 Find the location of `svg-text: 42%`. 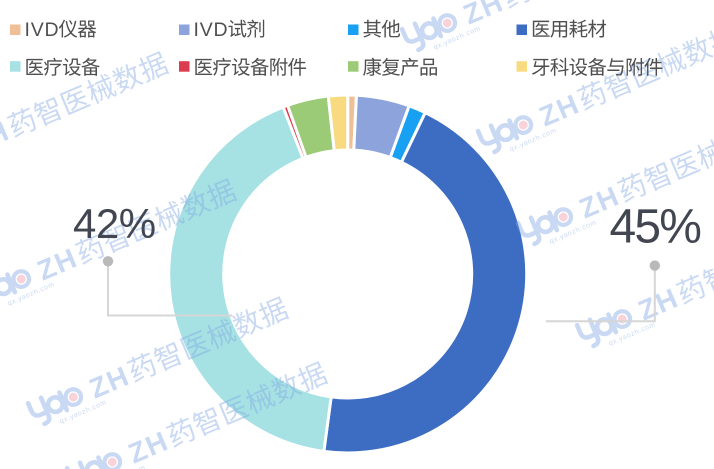

svg-text: 42% is located at coordinates (114, 223).